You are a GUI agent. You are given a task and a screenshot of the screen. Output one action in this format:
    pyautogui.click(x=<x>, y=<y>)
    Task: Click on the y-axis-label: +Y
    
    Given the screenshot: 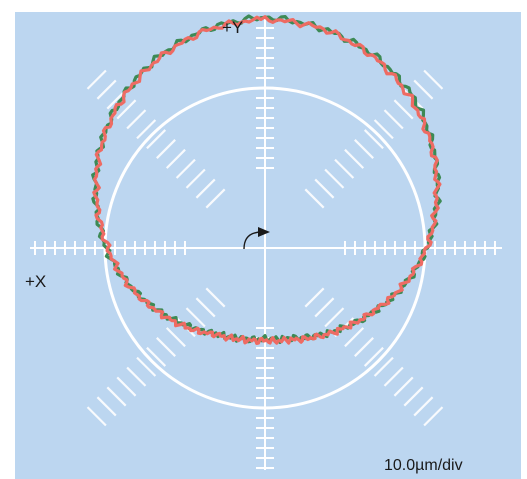 What is the action you would take?
    pyautogui.click(x=232, y=27)
    